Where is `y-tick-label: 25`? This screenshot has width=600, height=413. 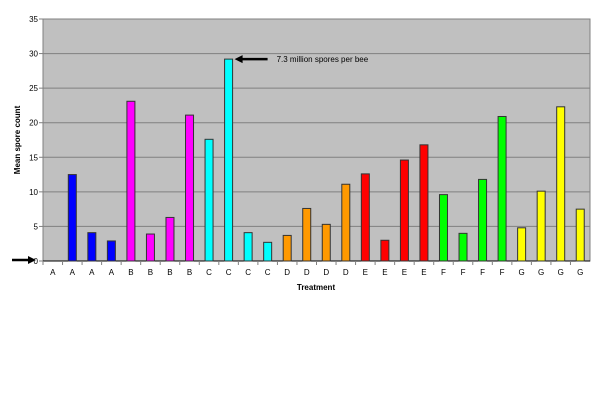 y-tick-label: 25 is located at coordinates (33, 88).